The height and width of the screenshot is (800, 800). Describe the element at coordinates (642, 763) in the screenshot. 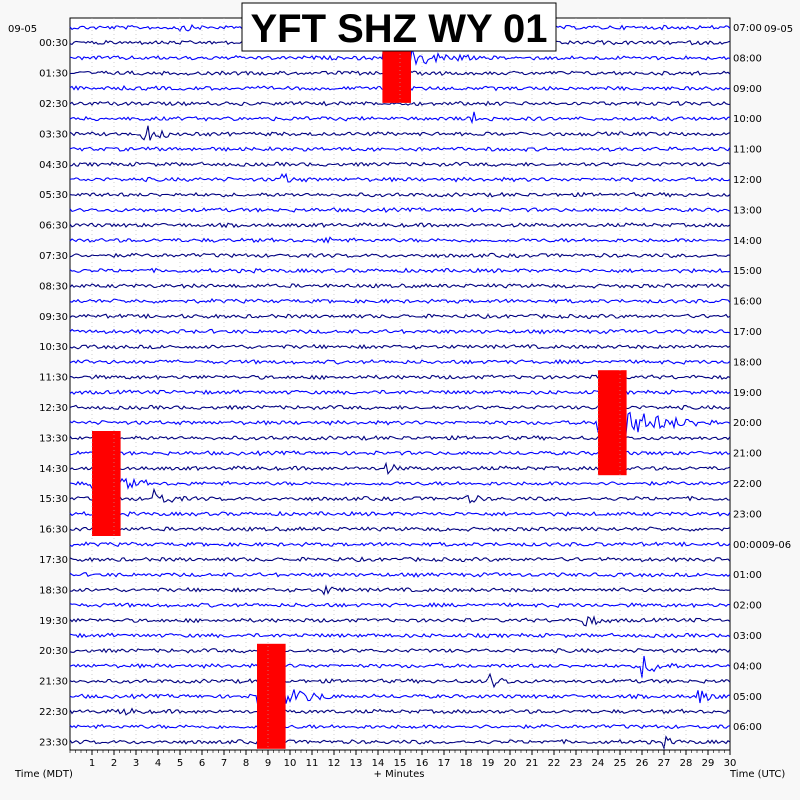

I see `x-tick-label: 26` at that location.